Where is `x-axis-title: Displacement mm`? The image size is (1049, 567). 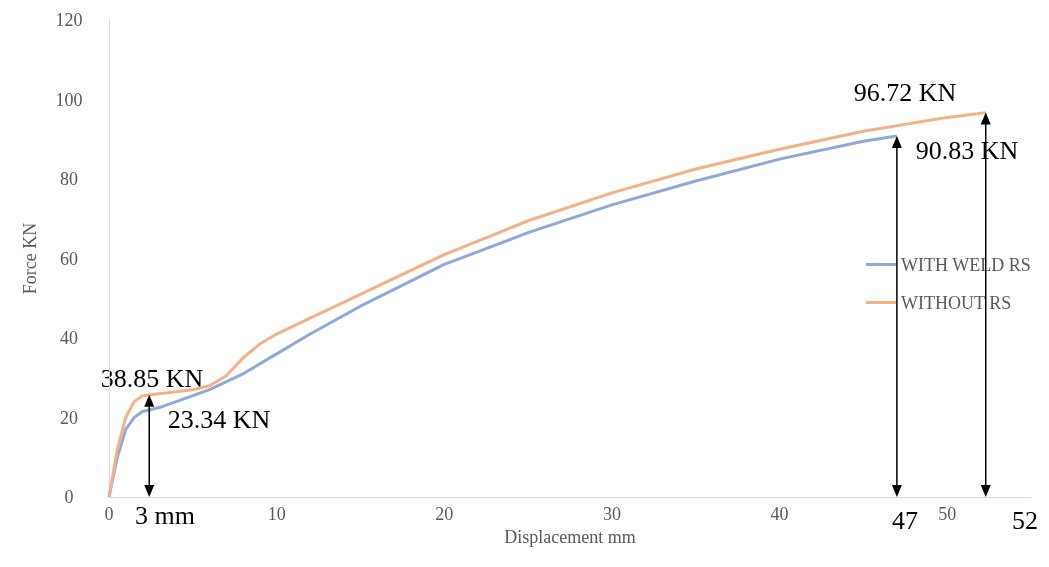 x-axis-title: Displacement mm is located at coordinates (570, 536).